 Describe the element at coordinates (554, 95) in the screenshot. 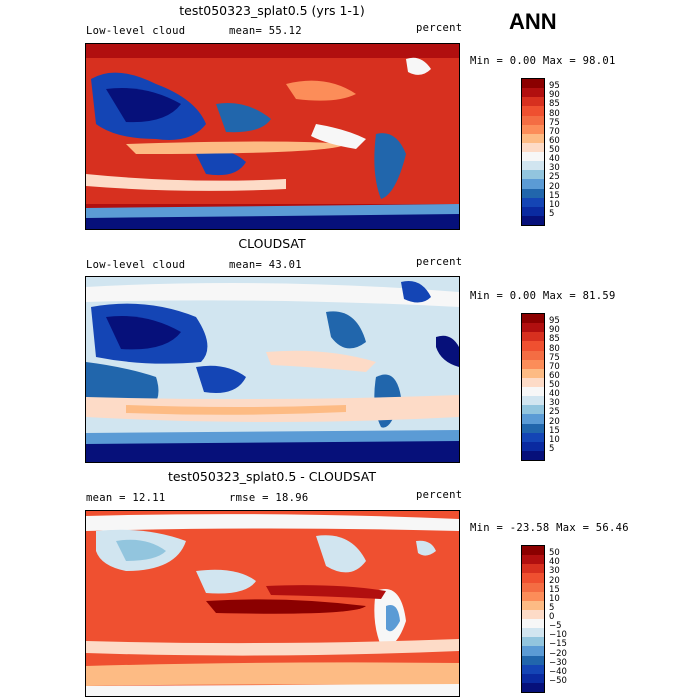

I see `colorbar-tick-label: 90` at that location.